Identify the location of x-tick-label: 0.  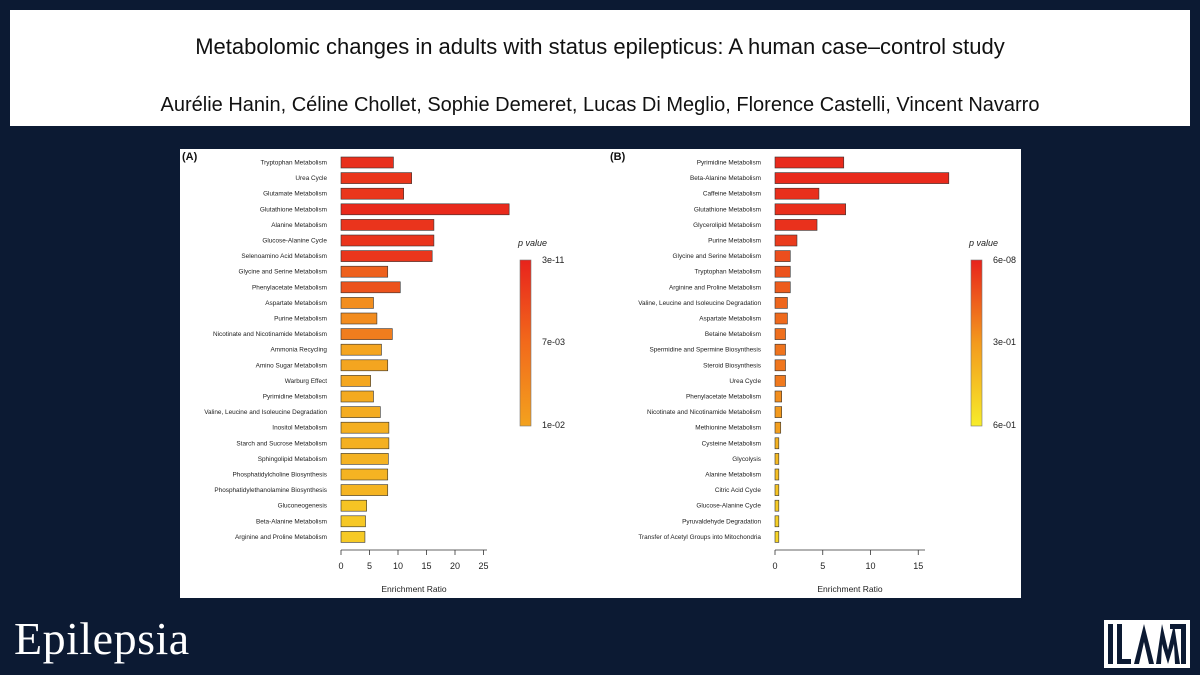
(774, 566).